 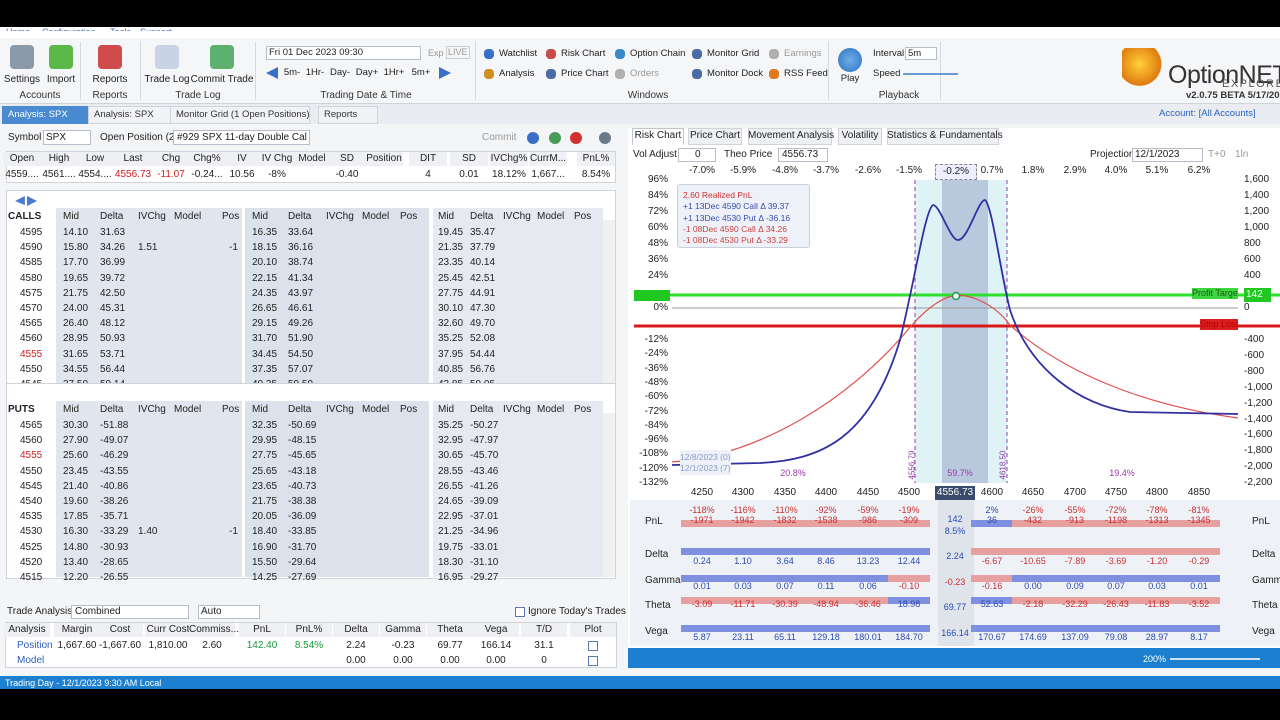 I want to click on expiry-nav, so click(x=26, y=201).